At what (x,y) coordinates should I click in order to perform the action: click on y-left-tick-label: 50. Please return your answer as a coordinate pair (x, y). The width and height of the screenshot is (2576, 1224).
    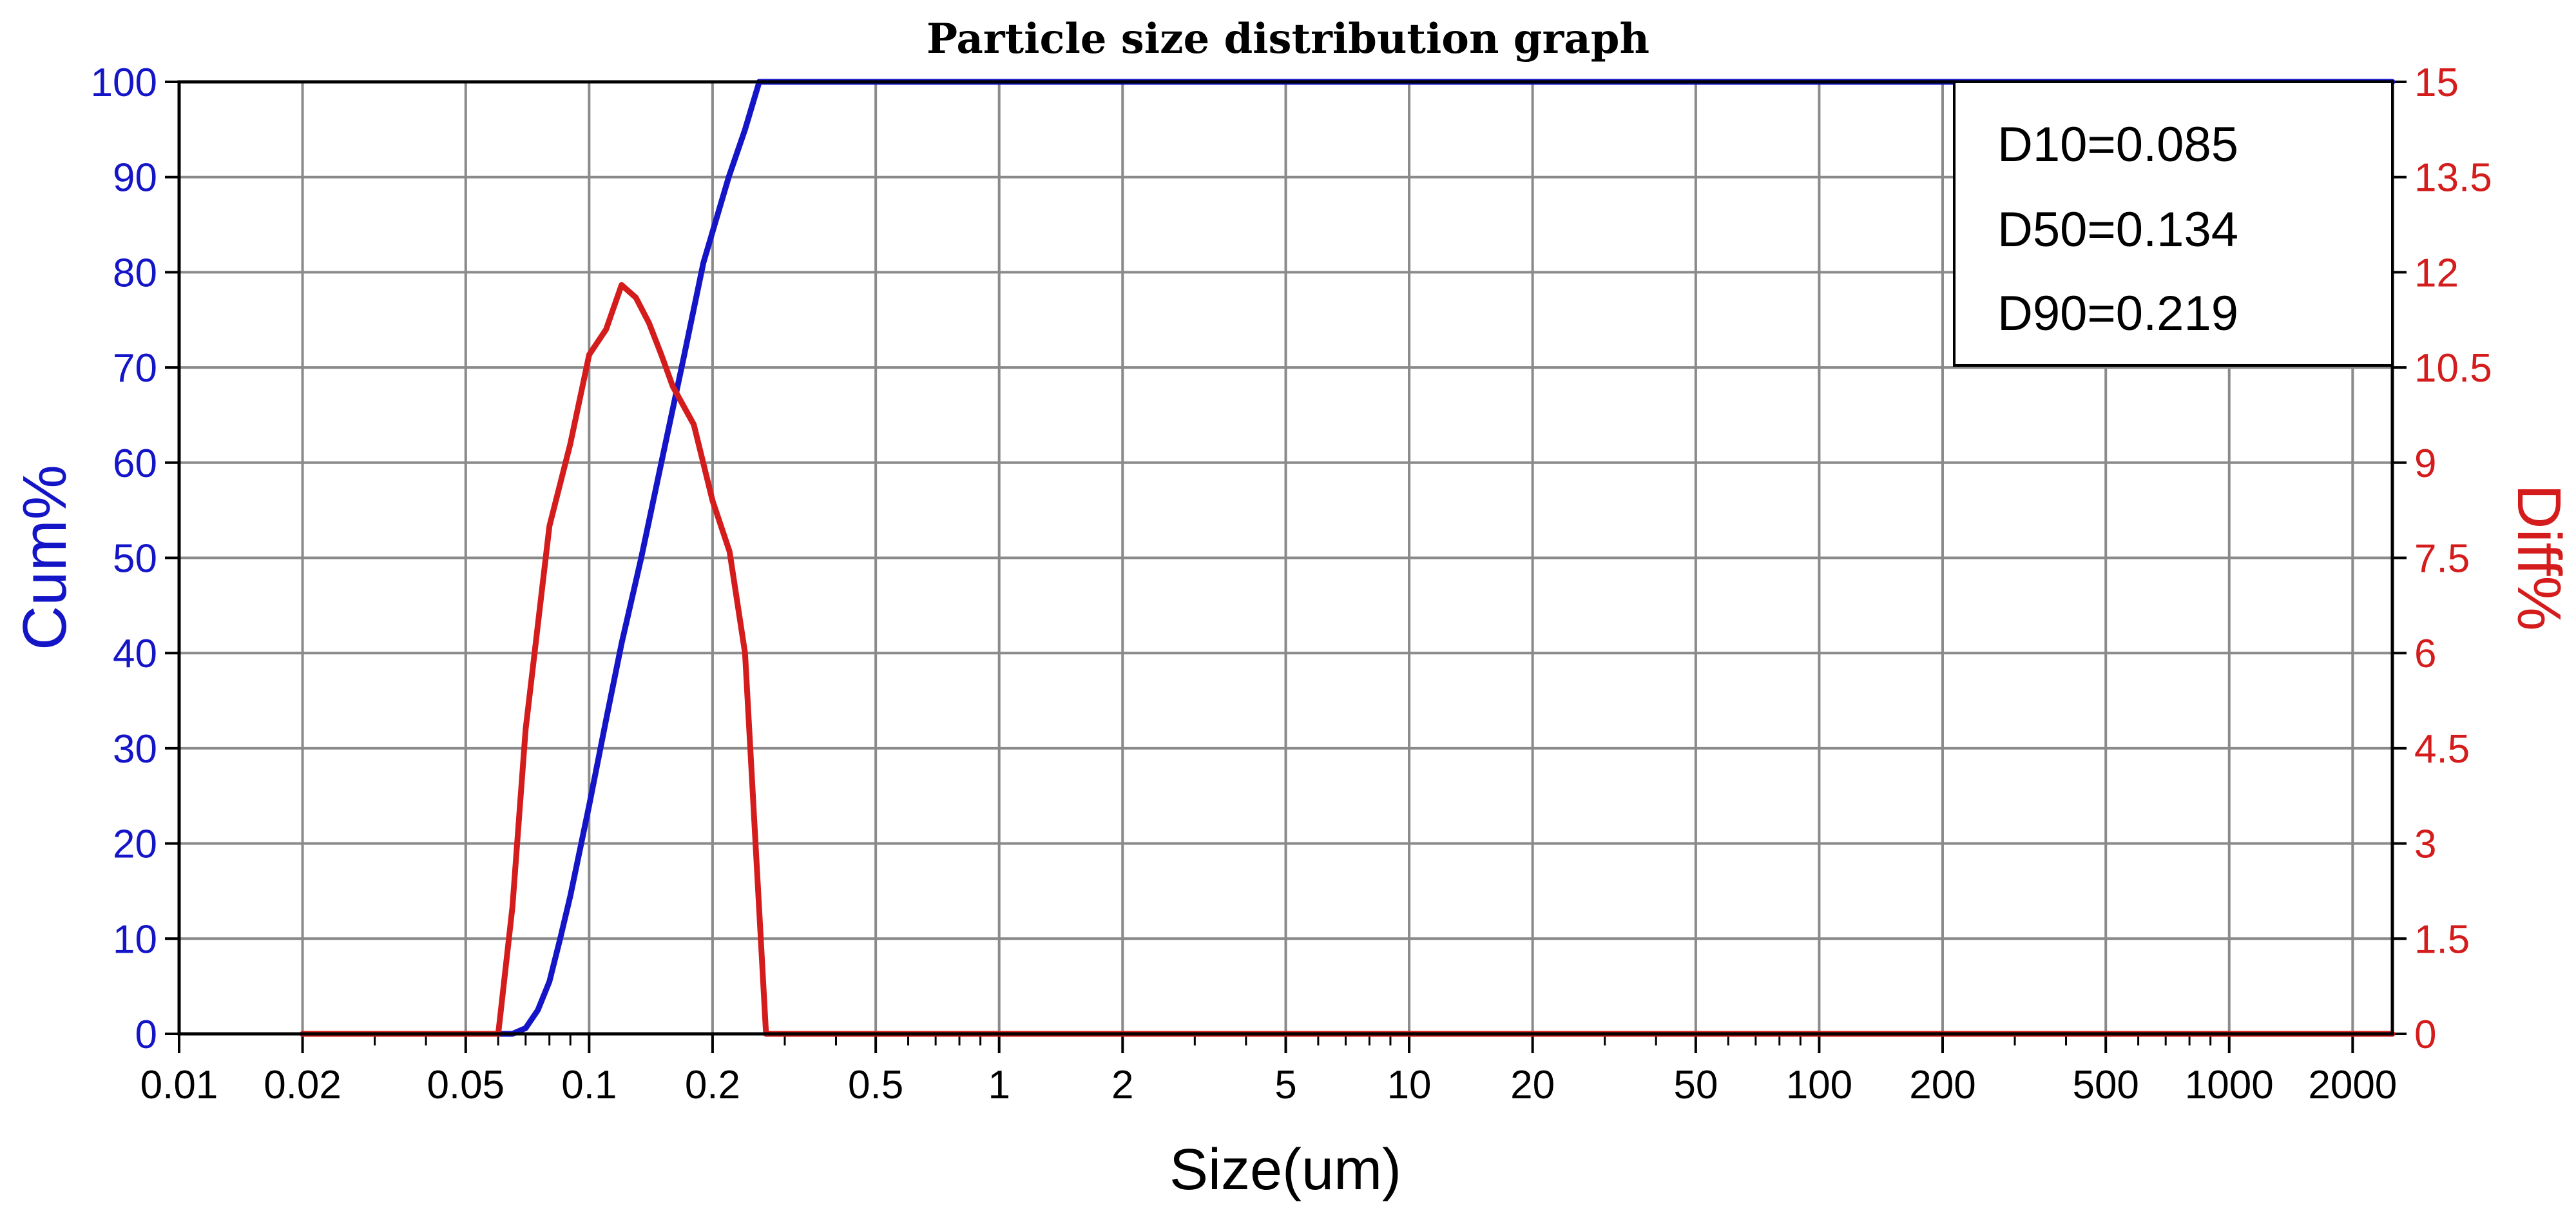
    Looking at the image, I should click on (135, 559).